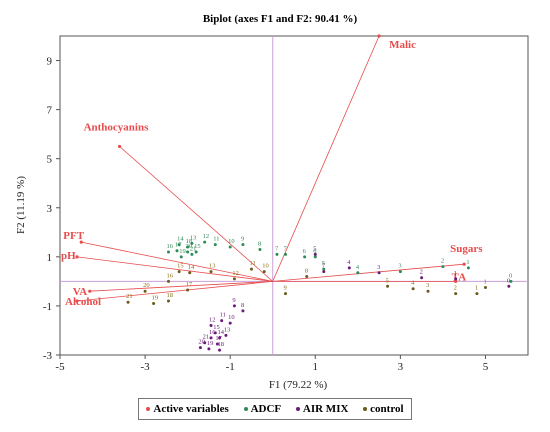 The width and height of the screenshot is (550, 432). What do you see at coordinates (242, 239) in the screenshot?
I see `data-point-label: 9` at bounding box center [242, 239].